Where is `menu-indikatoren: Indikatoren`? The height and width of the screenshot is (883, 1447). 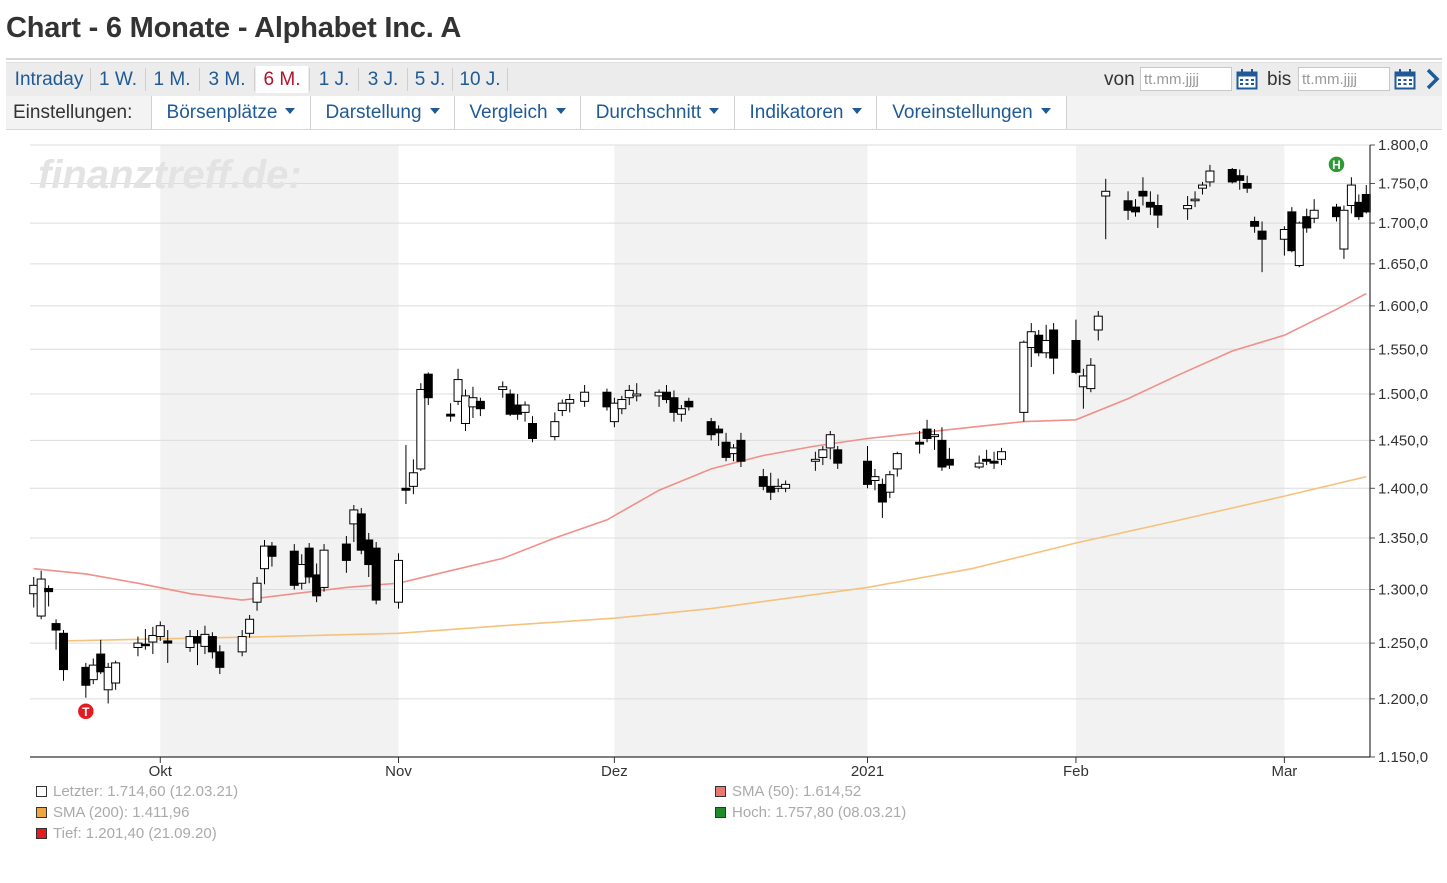
menu-indikatoren: Indikatoren is located at coordinates (805, 112).